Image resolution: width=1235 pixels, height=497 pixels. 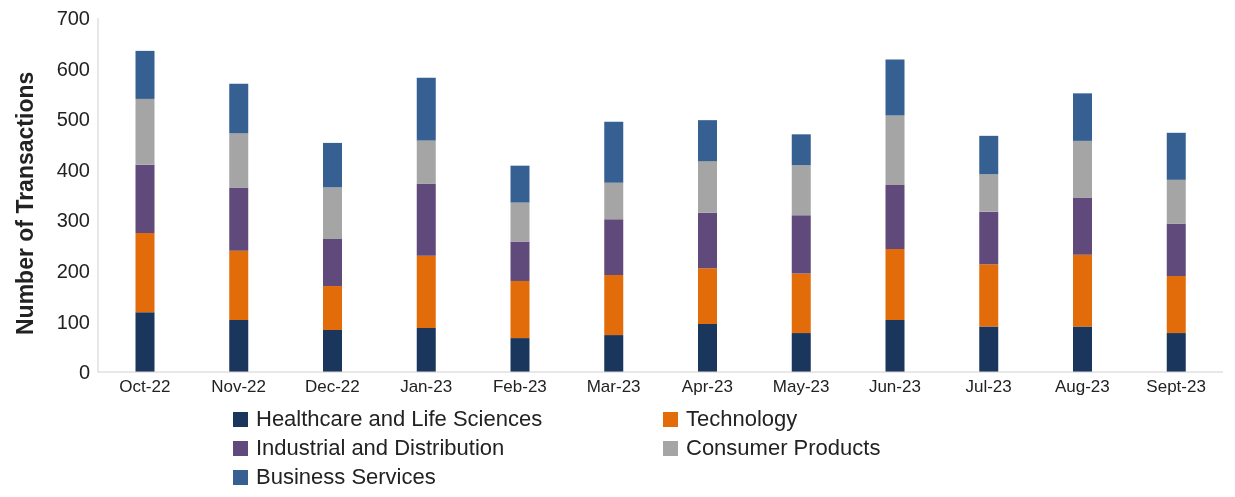 What do you see at coordinates (426, 387) in the screenshot?
I see `x-tick-label: Jan-23` at bounding box center [426, 387].